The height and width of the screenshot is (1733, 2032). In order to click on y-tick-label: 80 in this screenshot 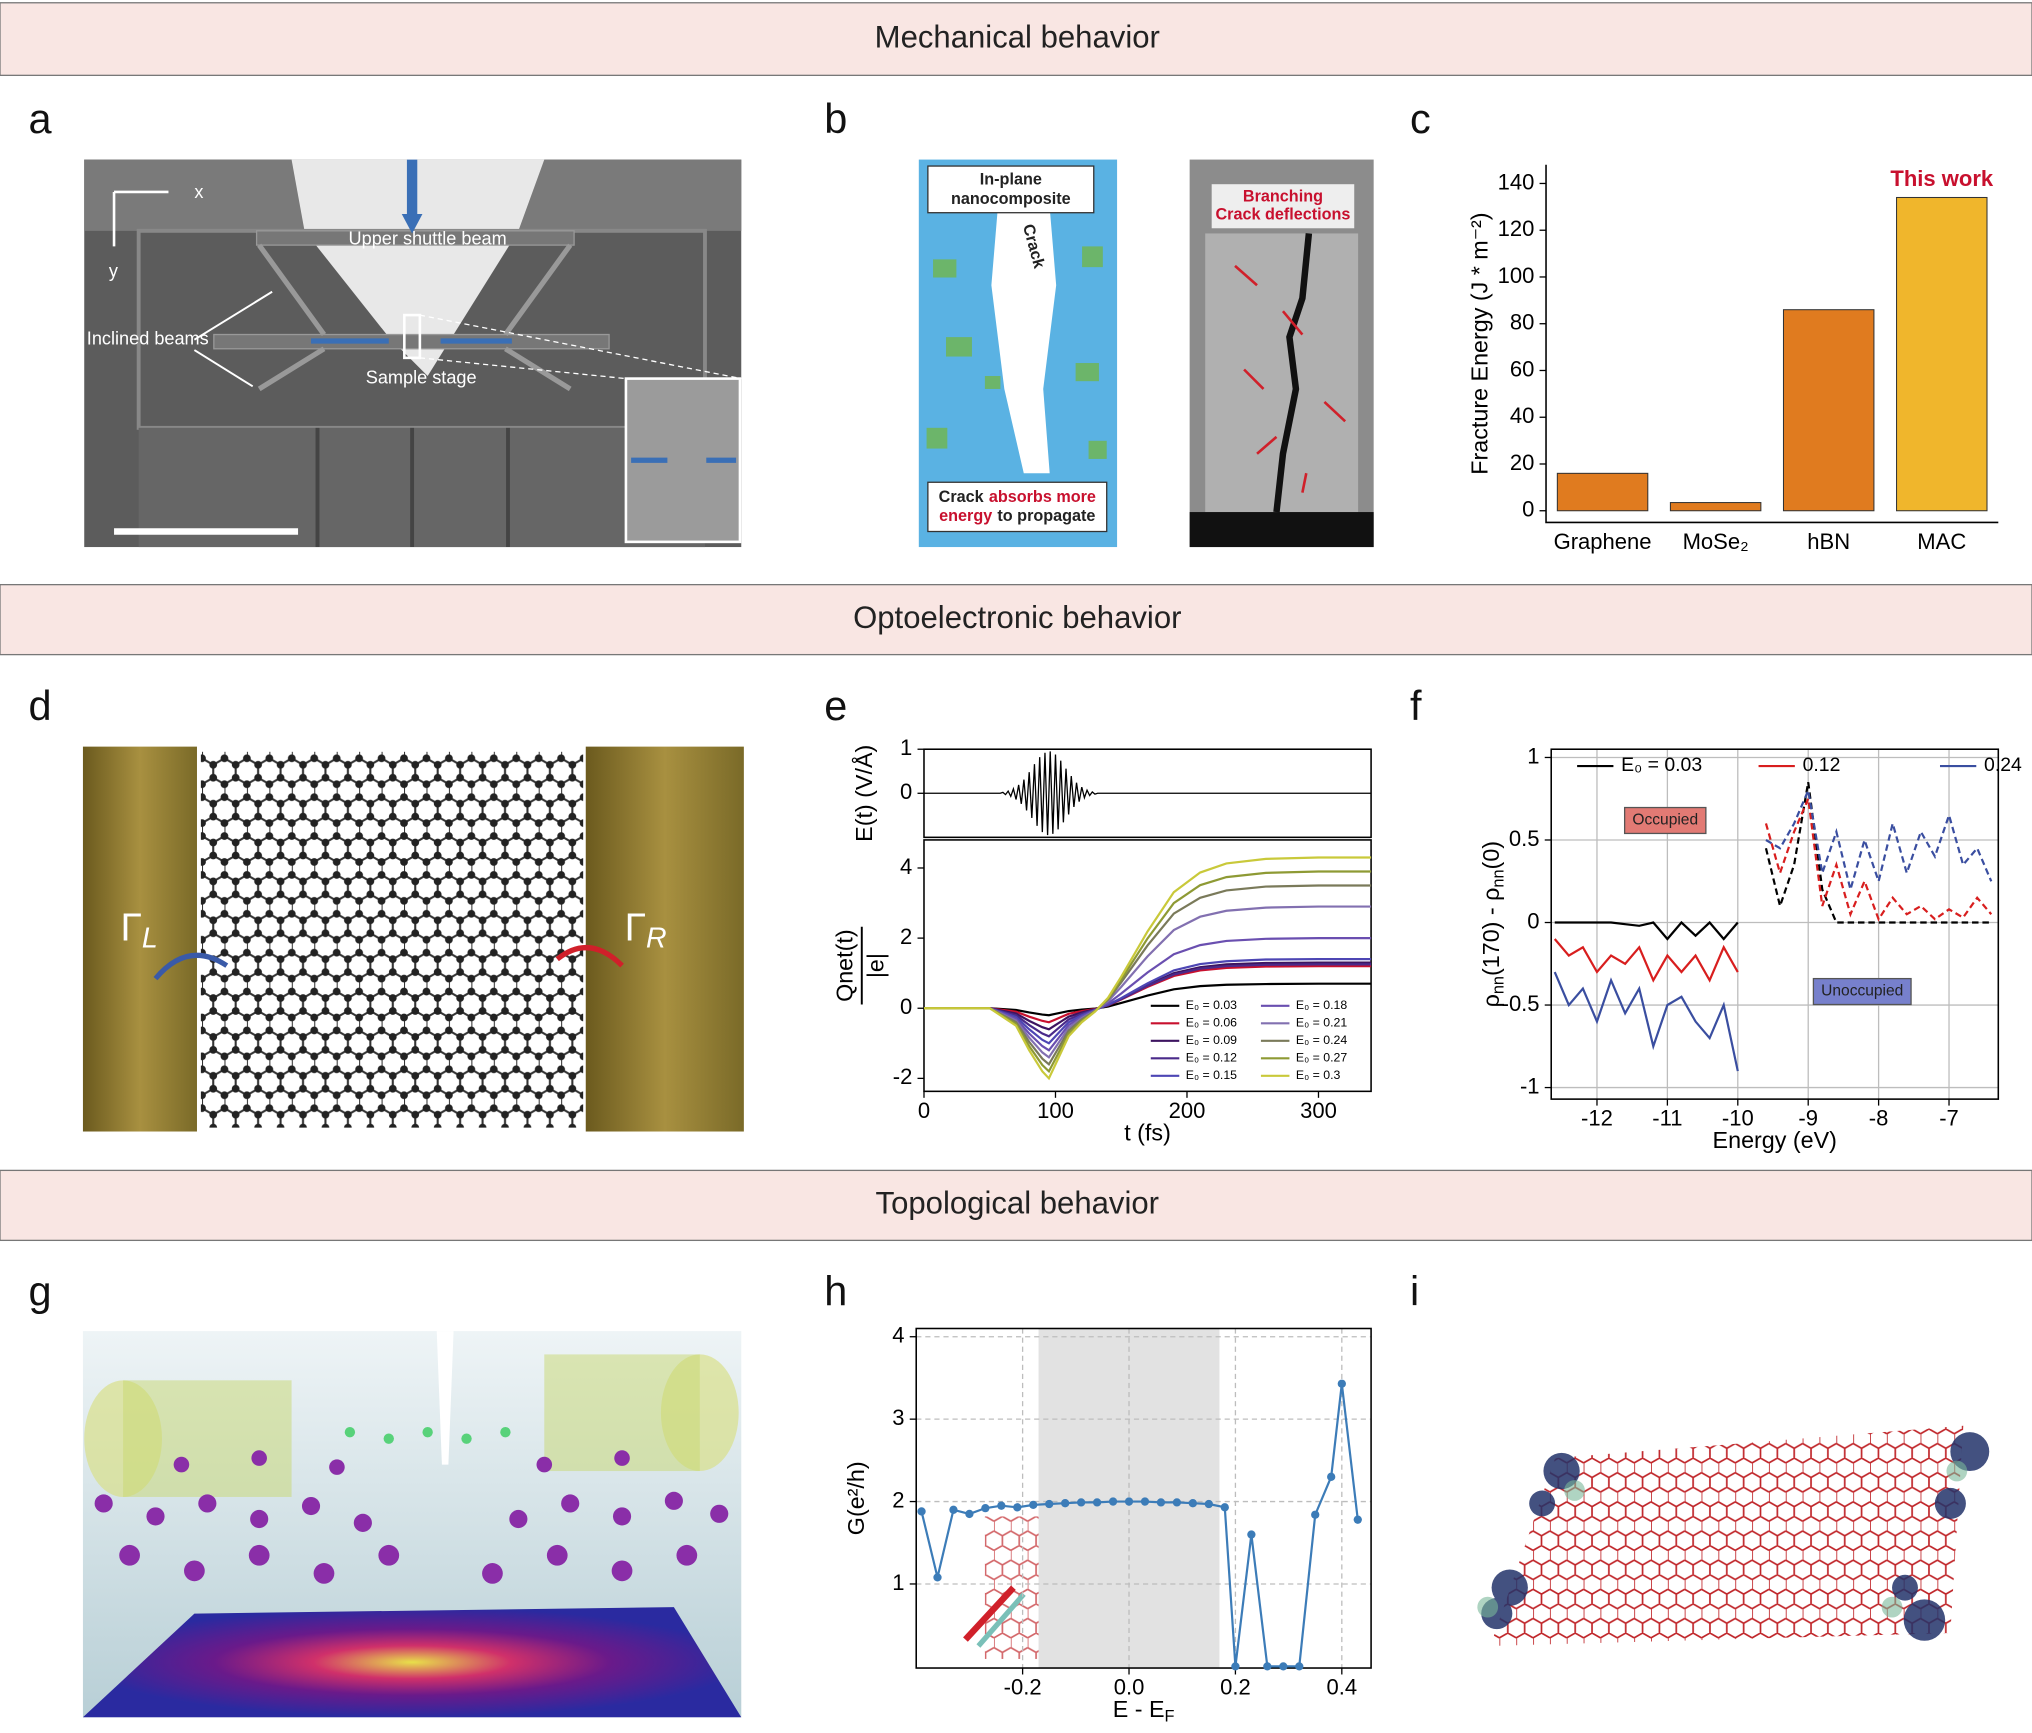, I will do `click(1522, 322)`.